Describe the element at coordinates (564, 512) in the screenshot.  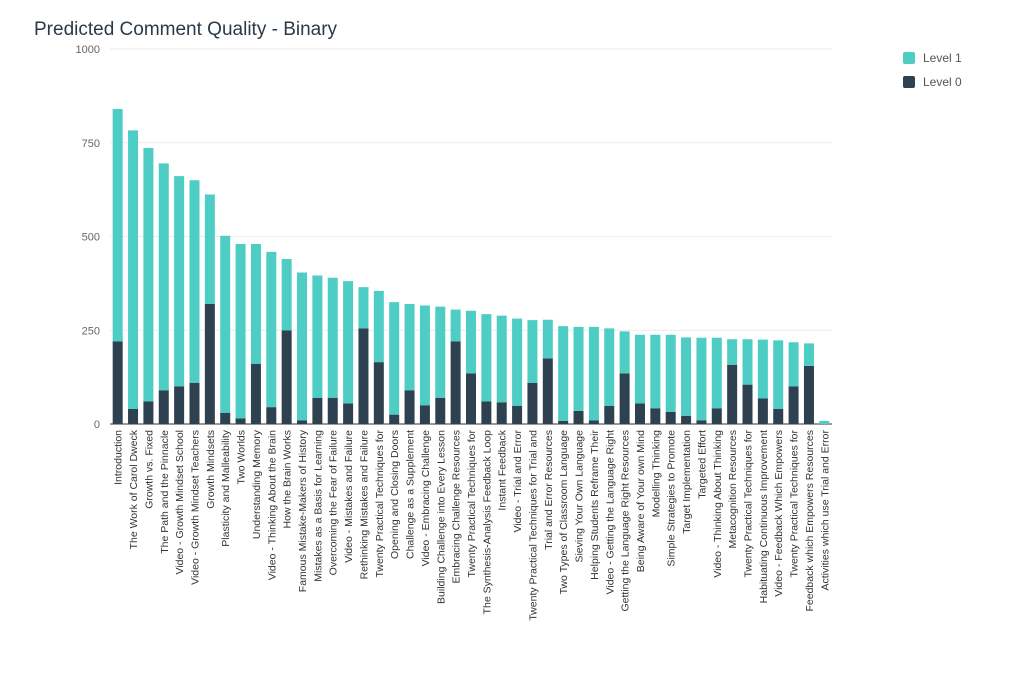
I see `x-tick-label: Two Types of Classroom Language` at that location.